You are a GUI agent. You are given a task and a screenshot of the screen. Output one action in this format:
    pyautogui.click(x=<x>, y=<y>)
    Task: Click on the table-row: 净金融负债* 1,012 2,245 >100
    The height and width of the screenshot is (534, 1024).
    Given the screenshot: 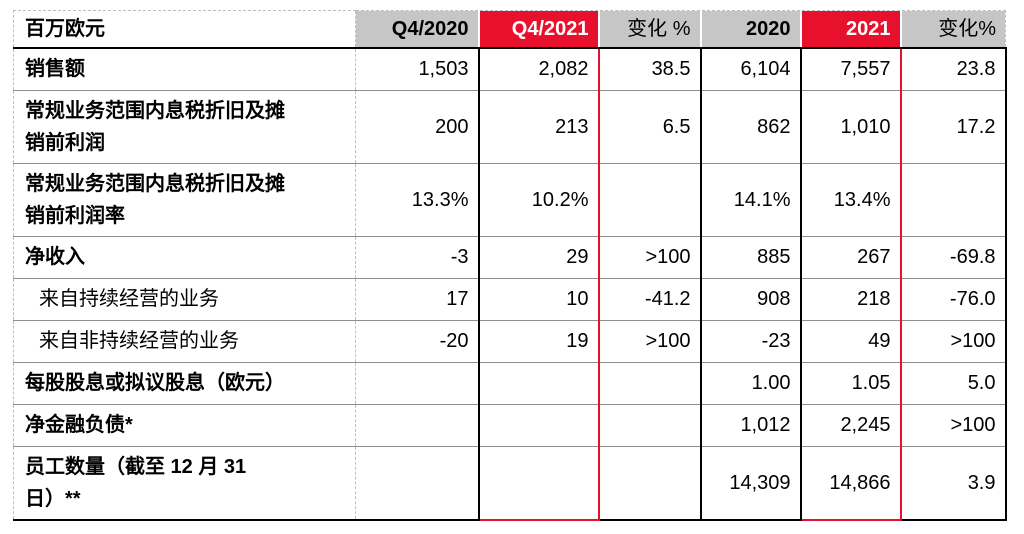 What is the action you would take?
    pyautogui.click(x=510, y=424)
    